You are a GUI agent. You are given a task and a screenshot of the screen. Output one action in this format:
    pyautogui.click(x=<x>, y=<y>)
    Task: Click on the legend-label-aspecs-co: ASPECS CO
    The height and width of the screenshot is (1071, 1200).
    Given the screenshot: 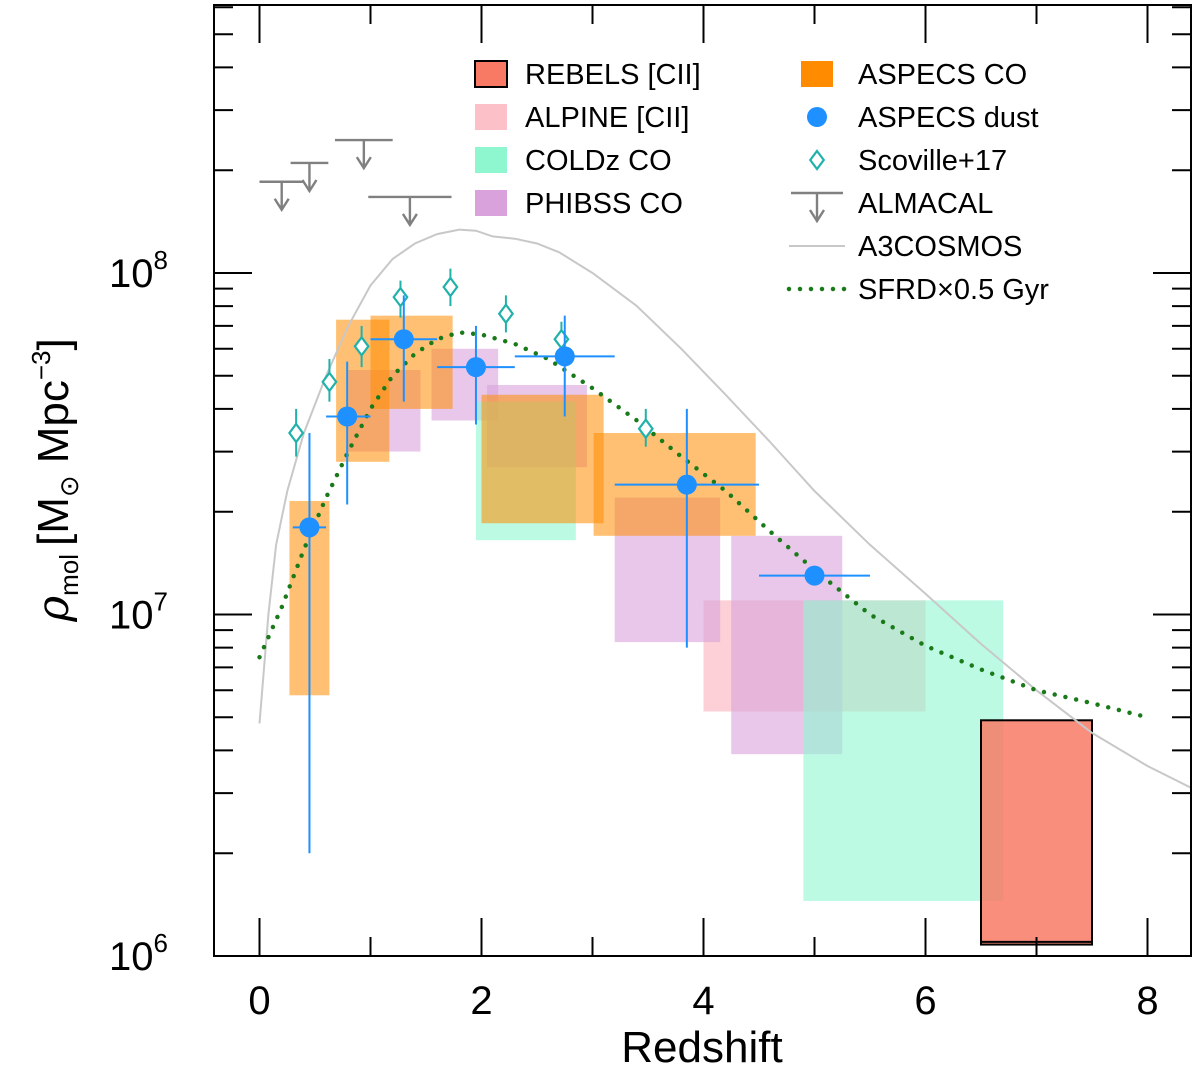 What is the action you would take?
    pyautogui.click(x=942, y=75)
    